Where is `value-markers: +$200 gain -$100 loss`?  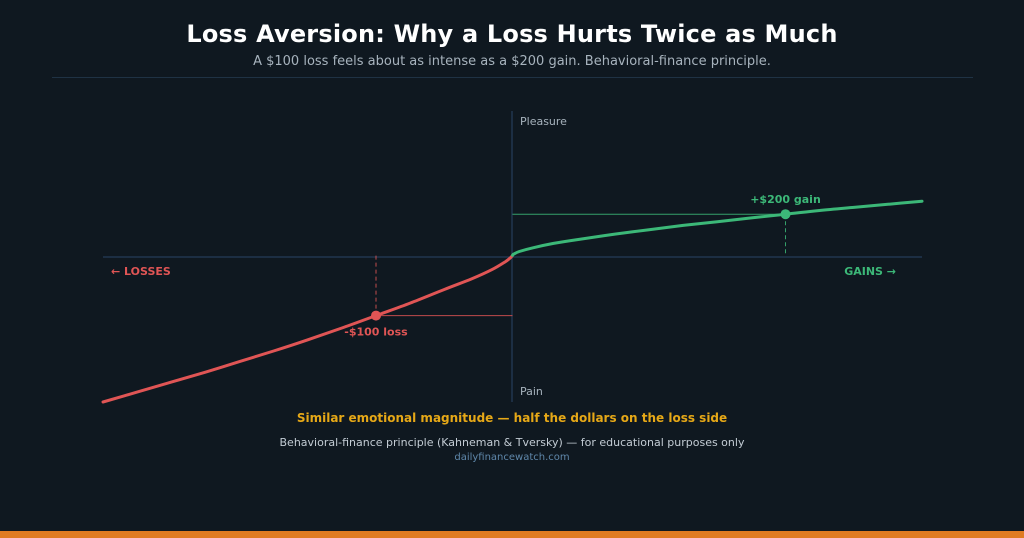 value-markers: +$200 gain -$100 loss is located at coordinates (582, 265).